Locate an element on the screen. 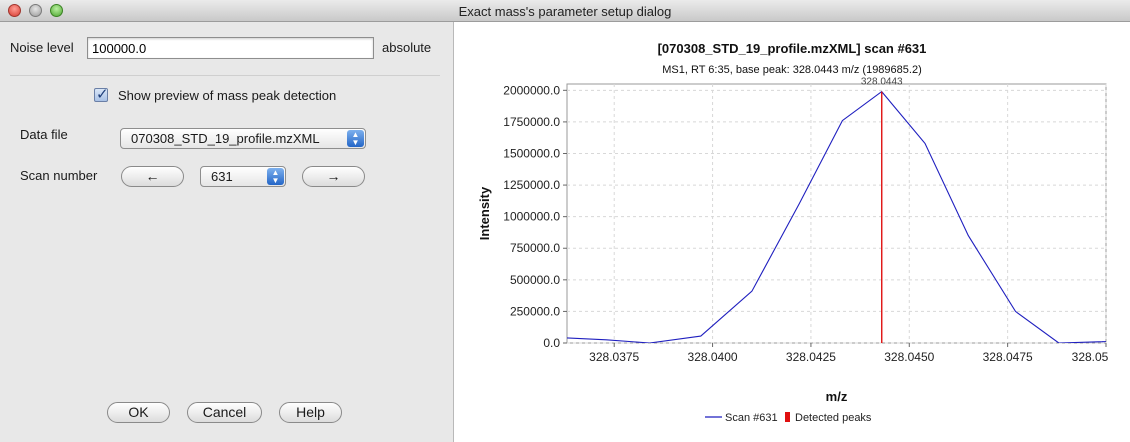 This screenshot has width=1130, height=442. scan-number-select: 631 ▲ ▼ is located at coordinates (243, 176).